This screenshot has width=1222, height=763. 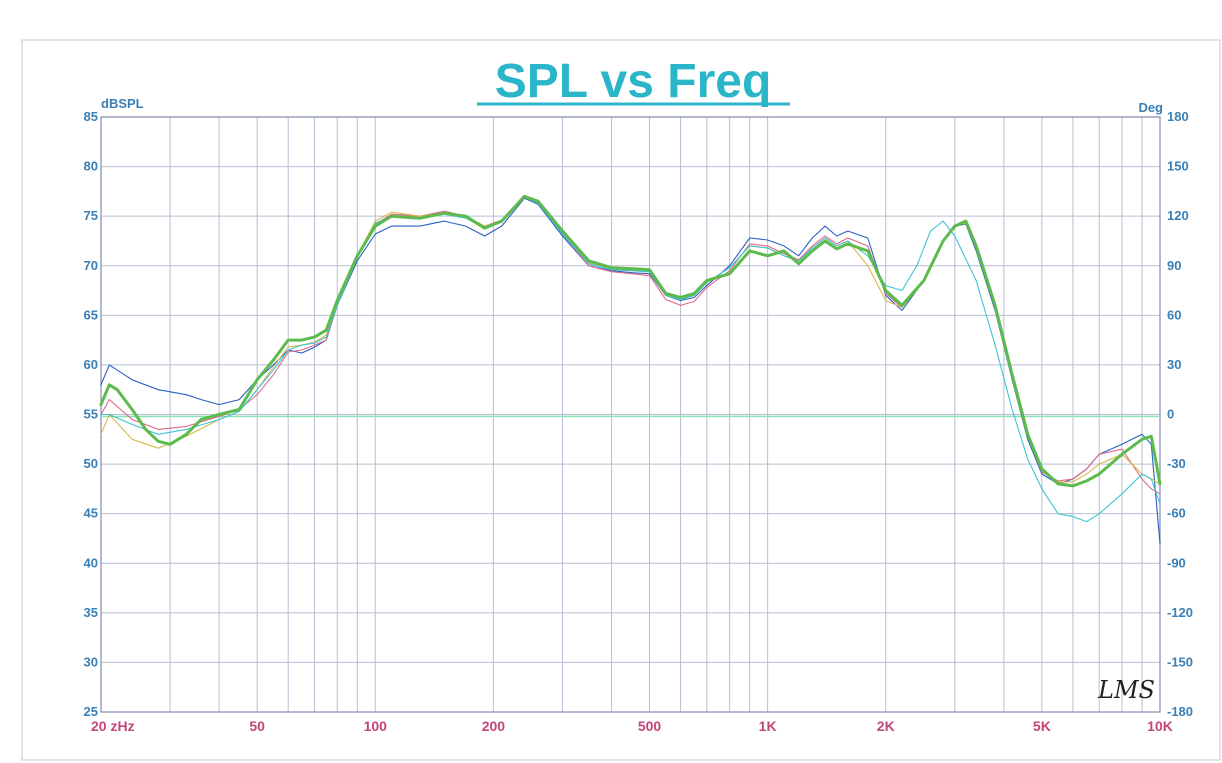 I want to click on y-tick-label: 70, so click(x=91, y=265).